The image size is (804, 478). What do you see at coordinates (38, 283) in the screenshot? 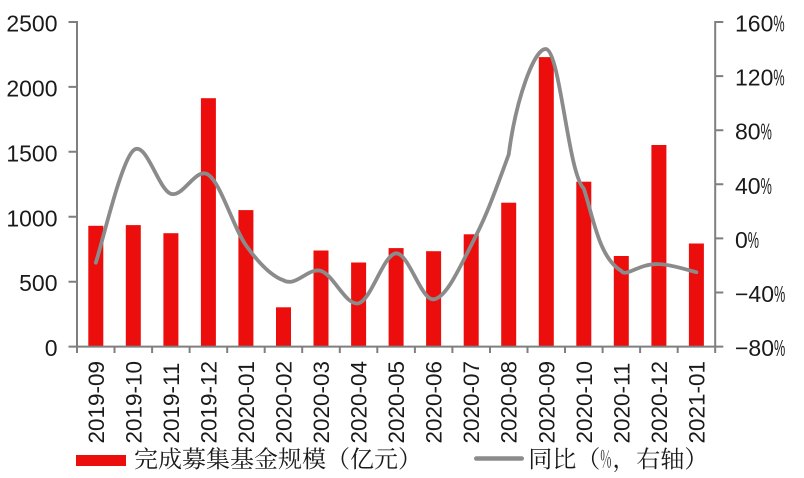
I see `svg-text: 500` at bounding box center [38, 283].